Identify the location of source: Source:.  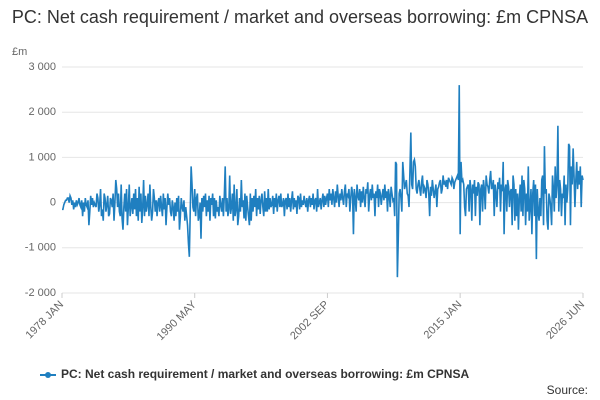
(567, 390).